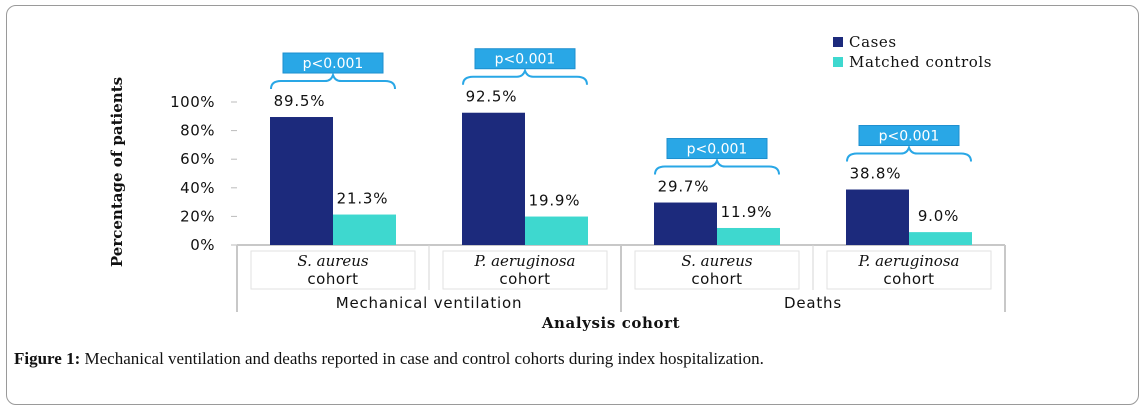  I want to click on data-label-cases: 89.5%, so click(300, 101).